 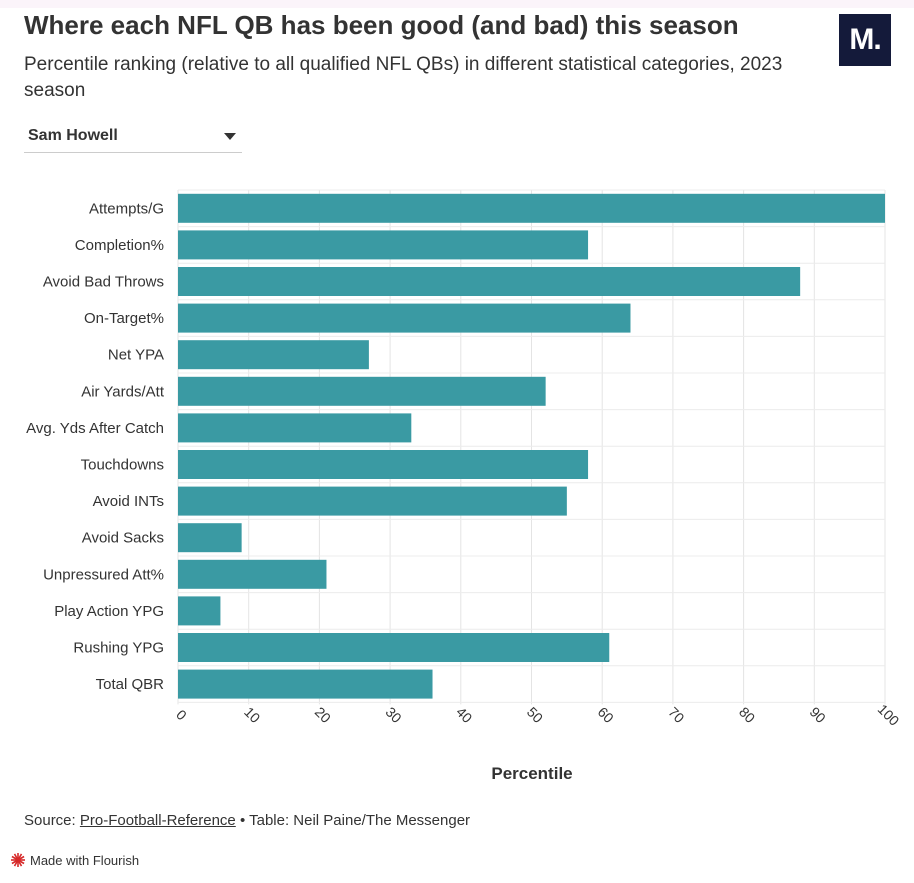 What do you see at coordinates (95, 428) in the screenshot?
I see `category-label: Avg. Yds After Catch` at bounding box center [95, 428].